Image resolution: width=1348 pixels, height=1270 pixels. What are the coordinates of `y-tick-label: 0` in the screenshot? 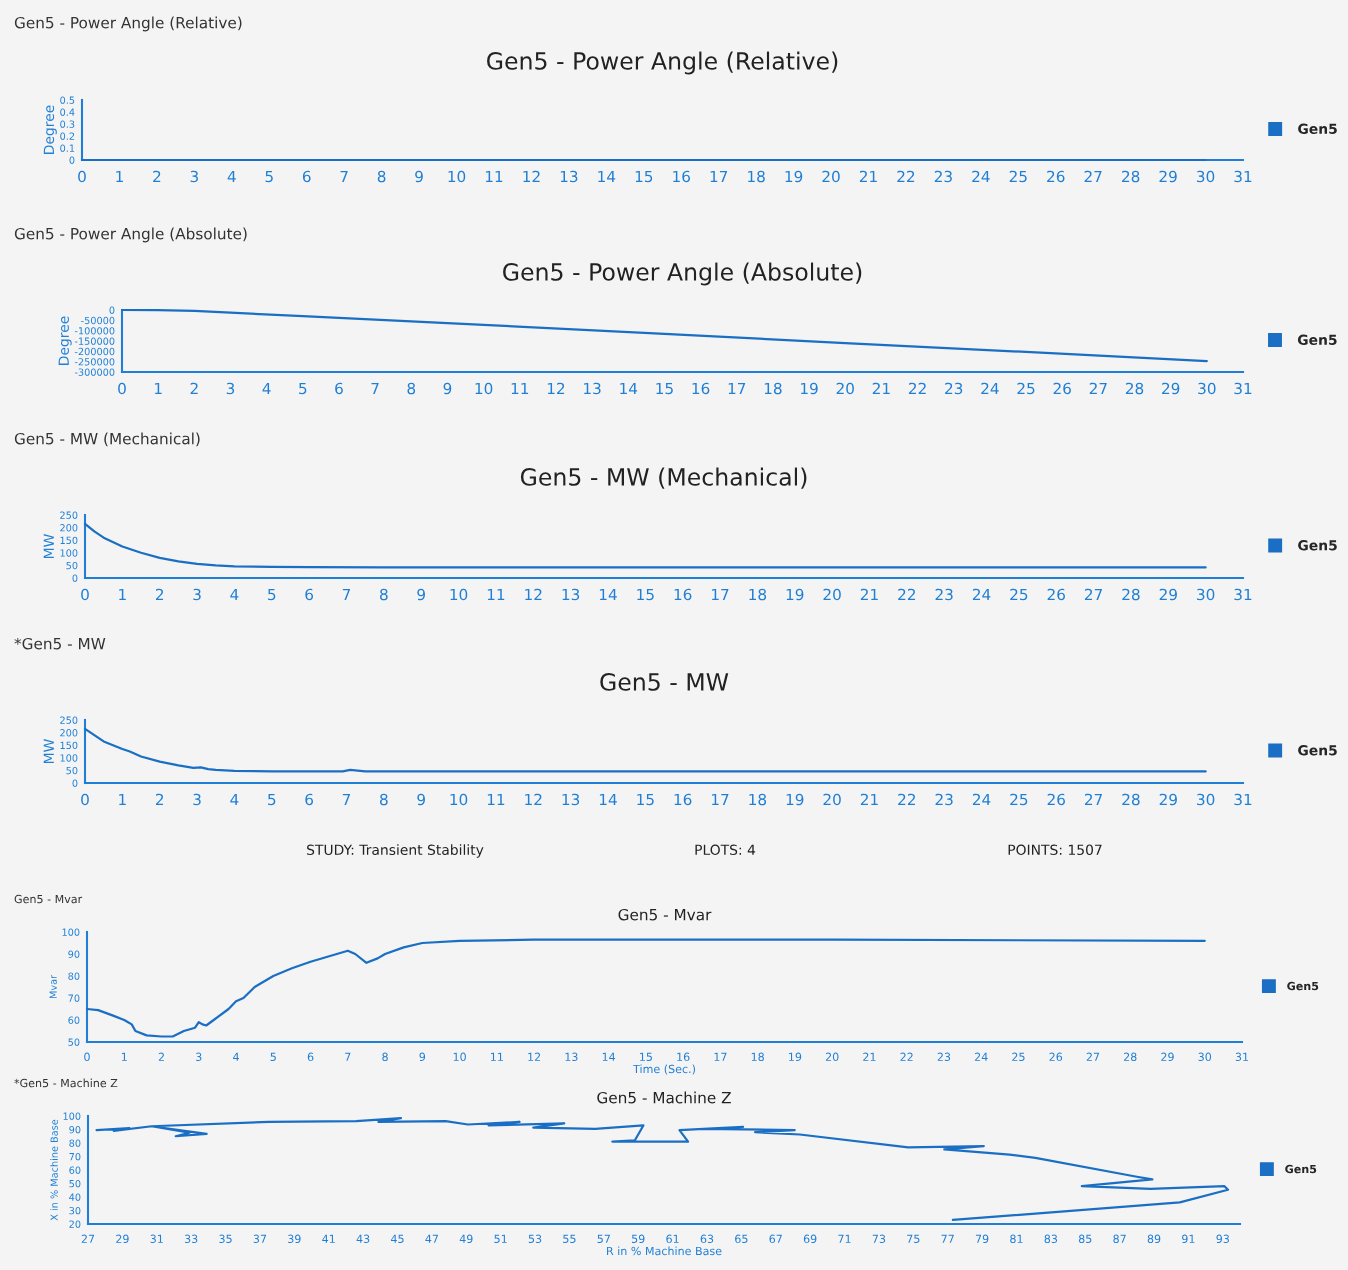 It's located at (72, 160).